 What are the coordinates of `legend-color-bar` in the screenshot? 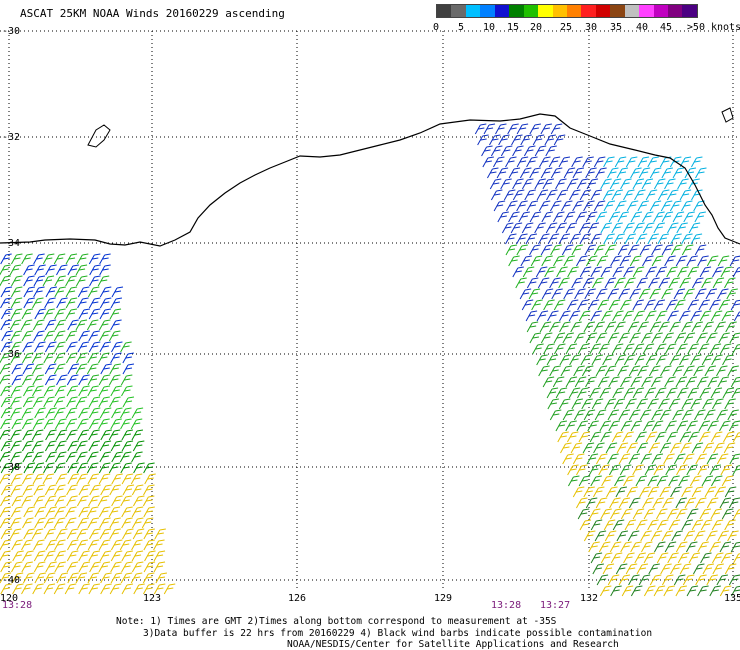 It's located at (567, 11).